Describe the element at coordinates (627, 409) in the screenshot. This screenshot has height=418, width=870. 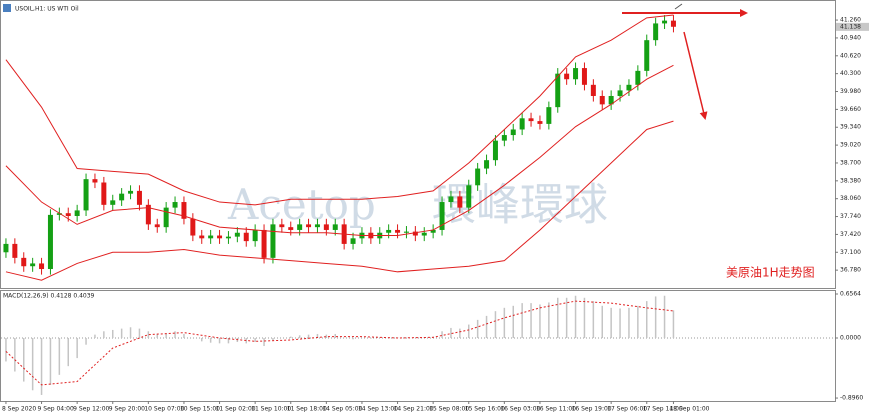
I see `x-tick-label: 17 Sep 06:00` at that location.